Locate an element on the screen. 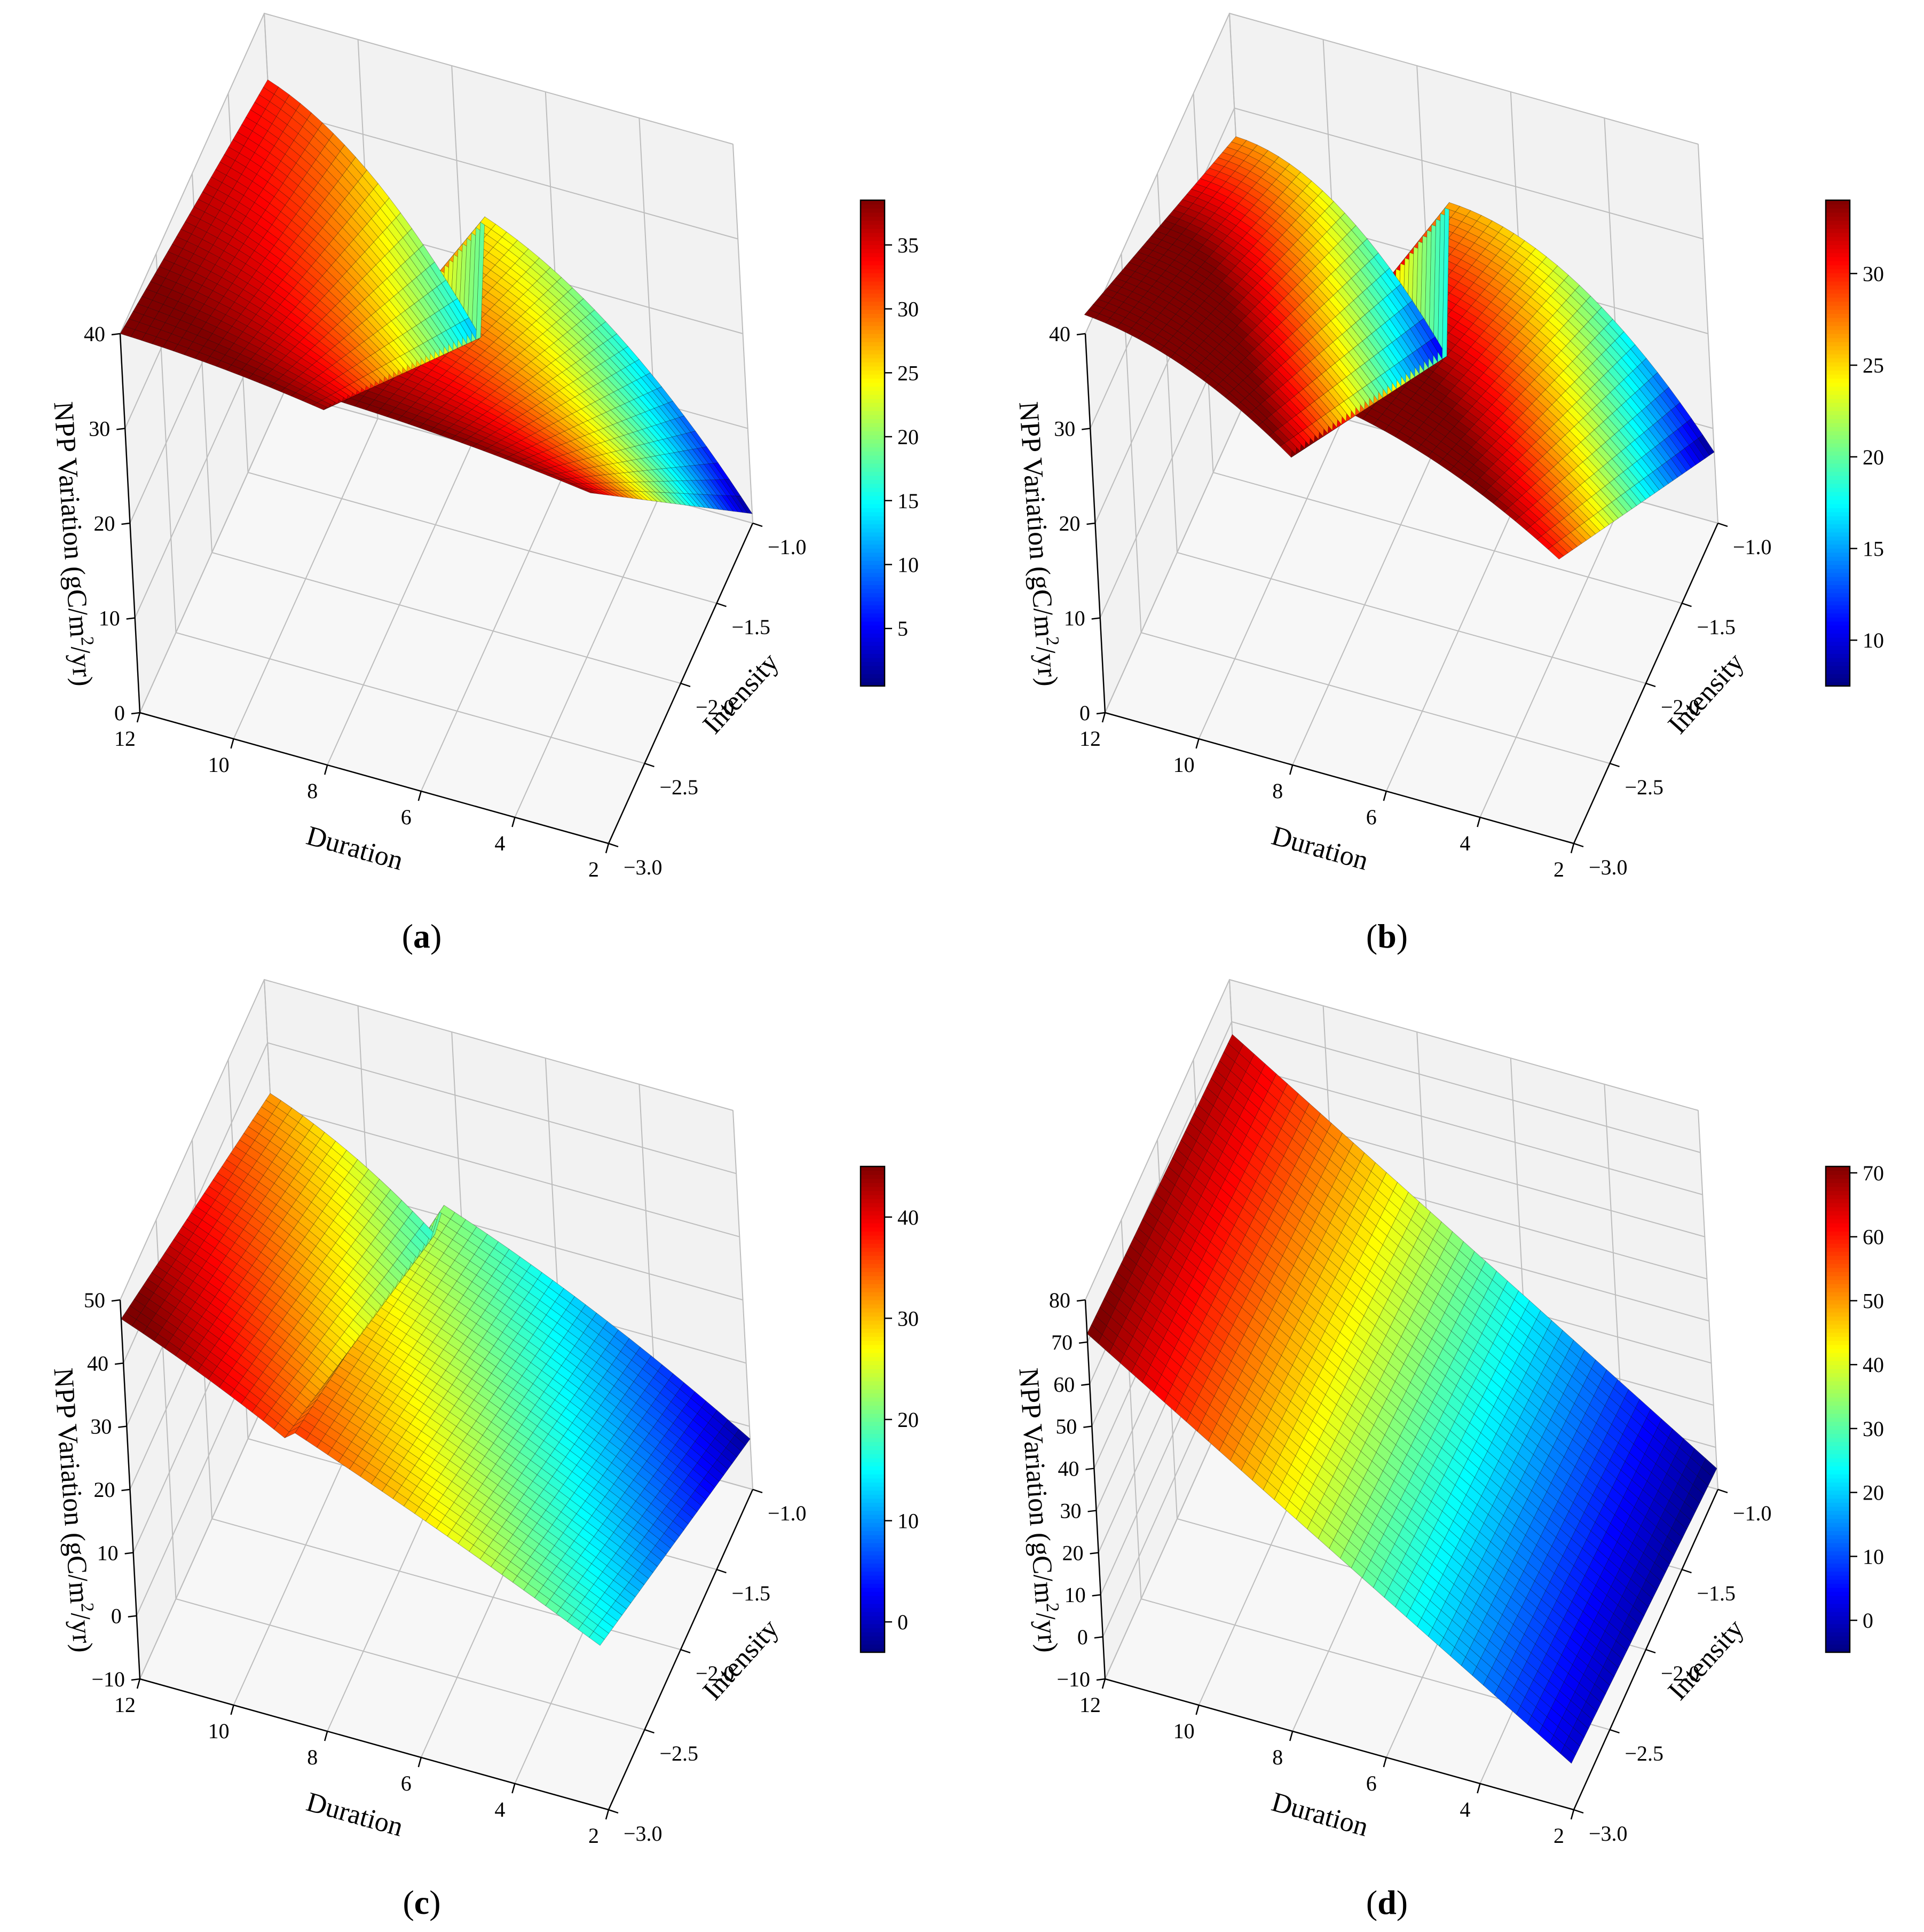 The width and height of the screenshot is (1924, 1932). intensity-tick-label: −1.0 is located at coordinates (787, 1513).